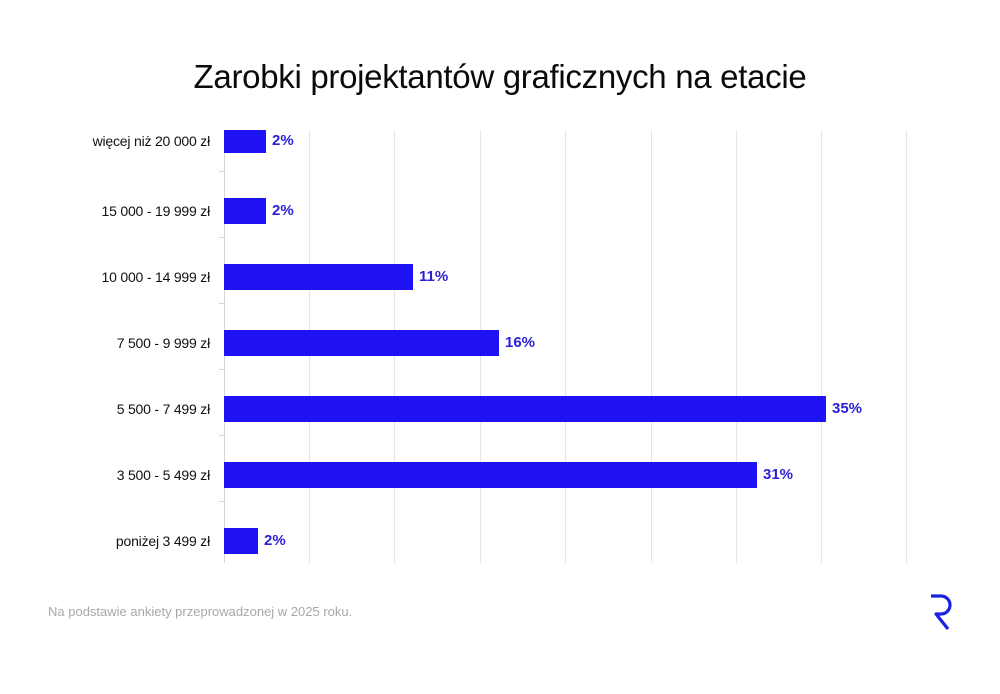 This screenshot has width=1000, height=694. What do you see at coordinates (778, 474) in the screenshot?
I see `bar-value-label: 31%` at bounding box center [778, 474].